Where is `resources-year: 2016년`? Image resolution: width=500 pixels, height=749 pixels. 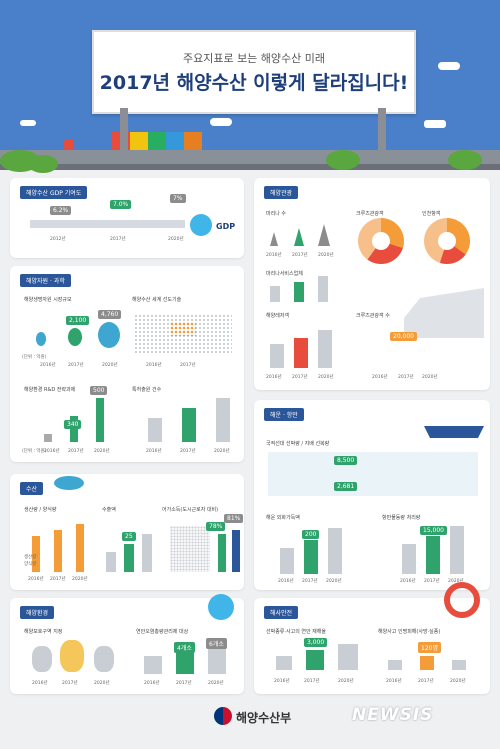 resources-year: 2016년 is located at coordinates (52, 451).